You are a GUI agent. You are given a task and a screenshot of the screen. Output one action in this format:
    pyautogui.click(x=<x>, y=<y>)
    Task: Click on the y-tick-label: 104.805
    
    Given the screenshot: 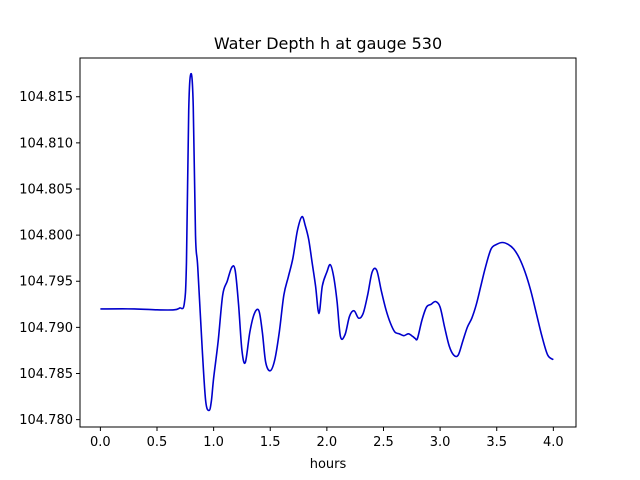 What is the action you would take?
    pyautogui.click(x=46, y=189)
    